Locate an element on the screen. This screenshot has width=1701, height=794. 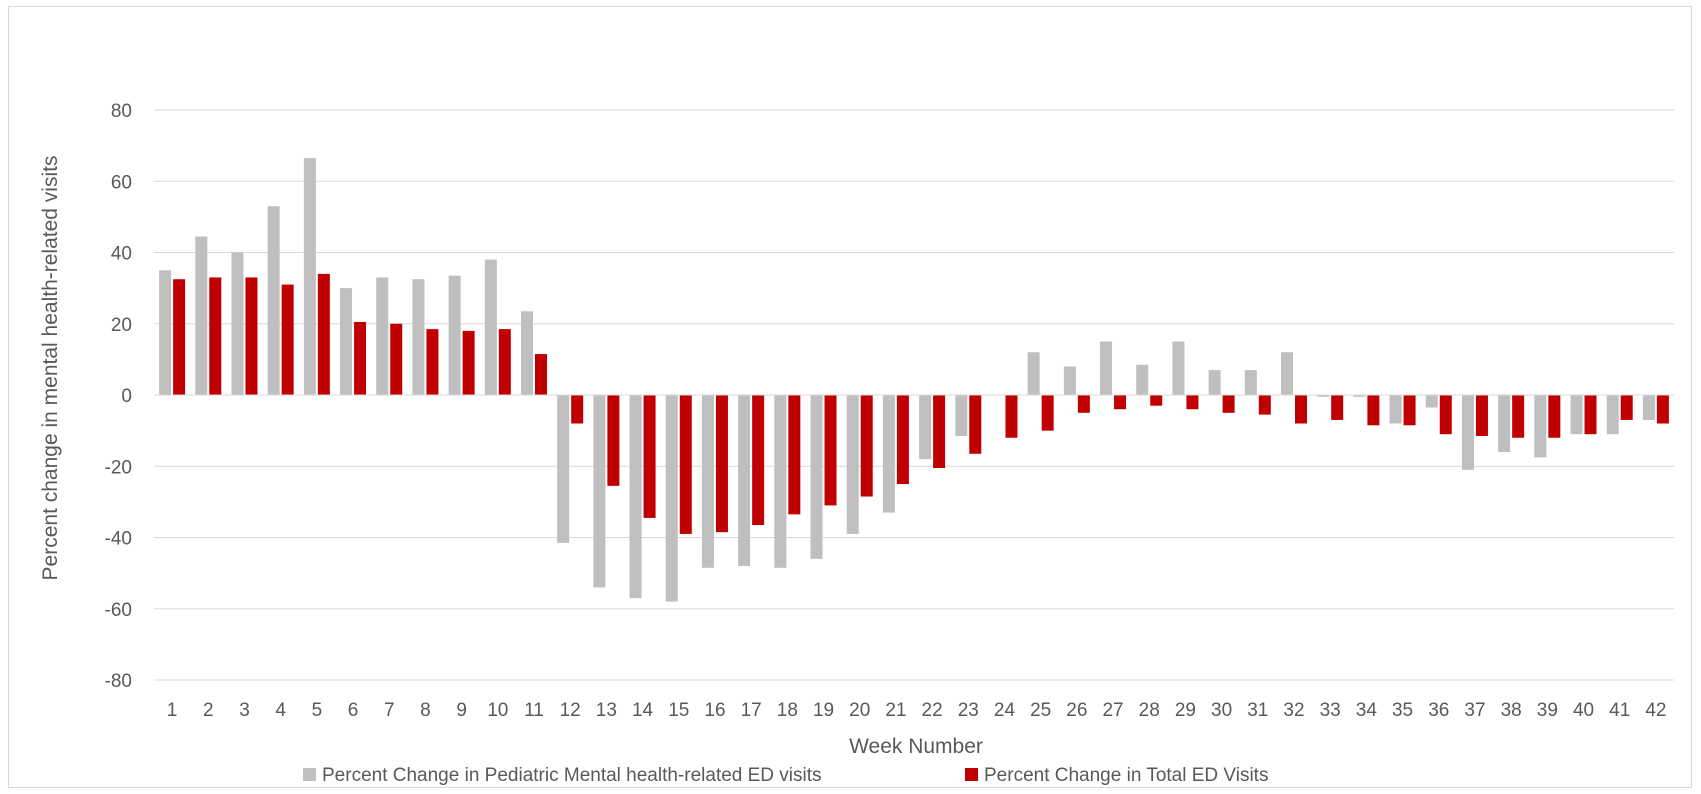
x-tick-label: 16 is located at coordinates (714, 710).